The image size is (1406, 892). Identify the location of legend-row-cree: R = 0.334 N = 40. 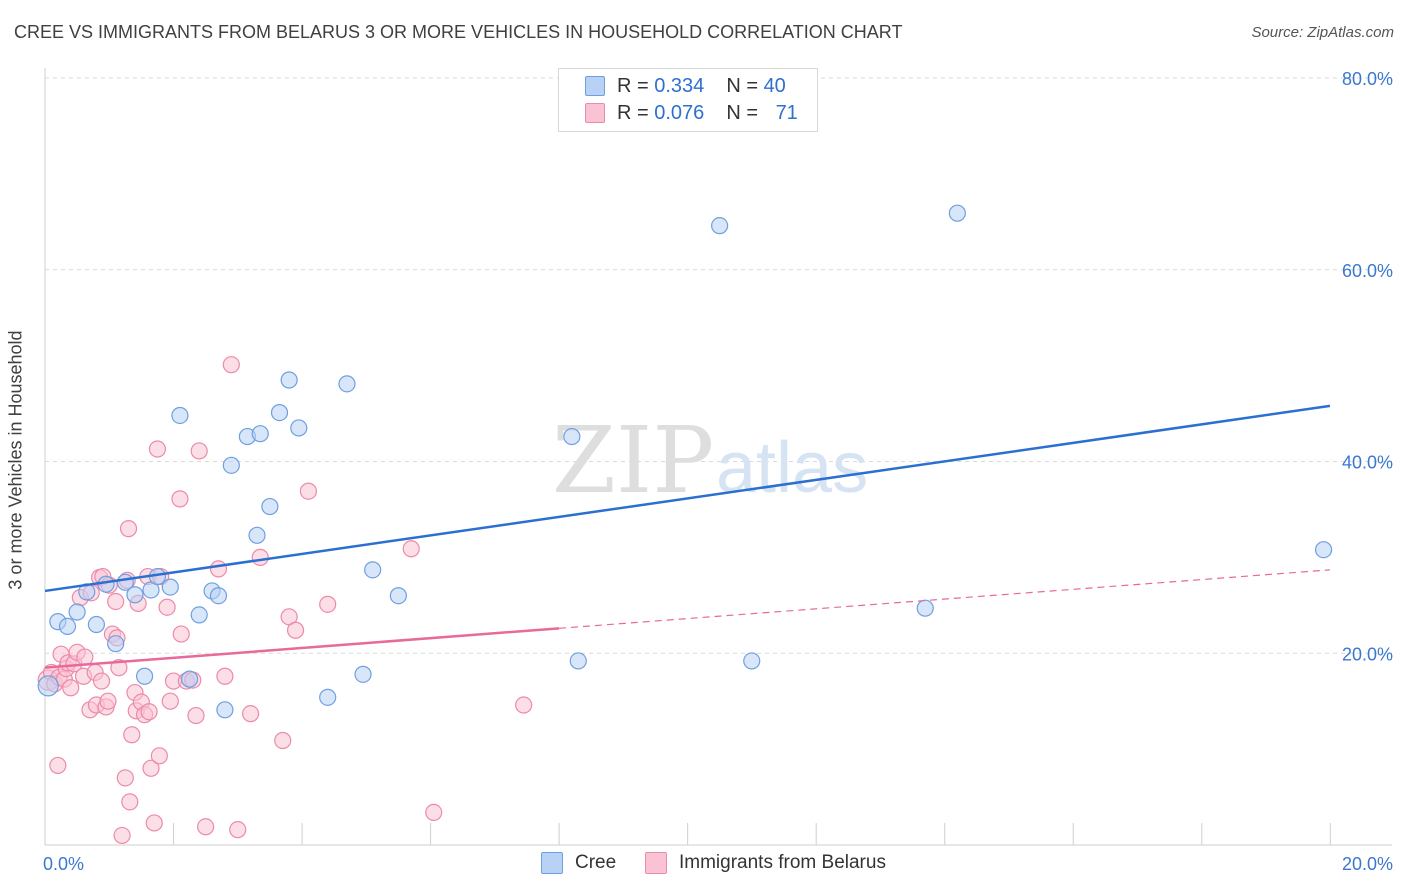
(685, 86).